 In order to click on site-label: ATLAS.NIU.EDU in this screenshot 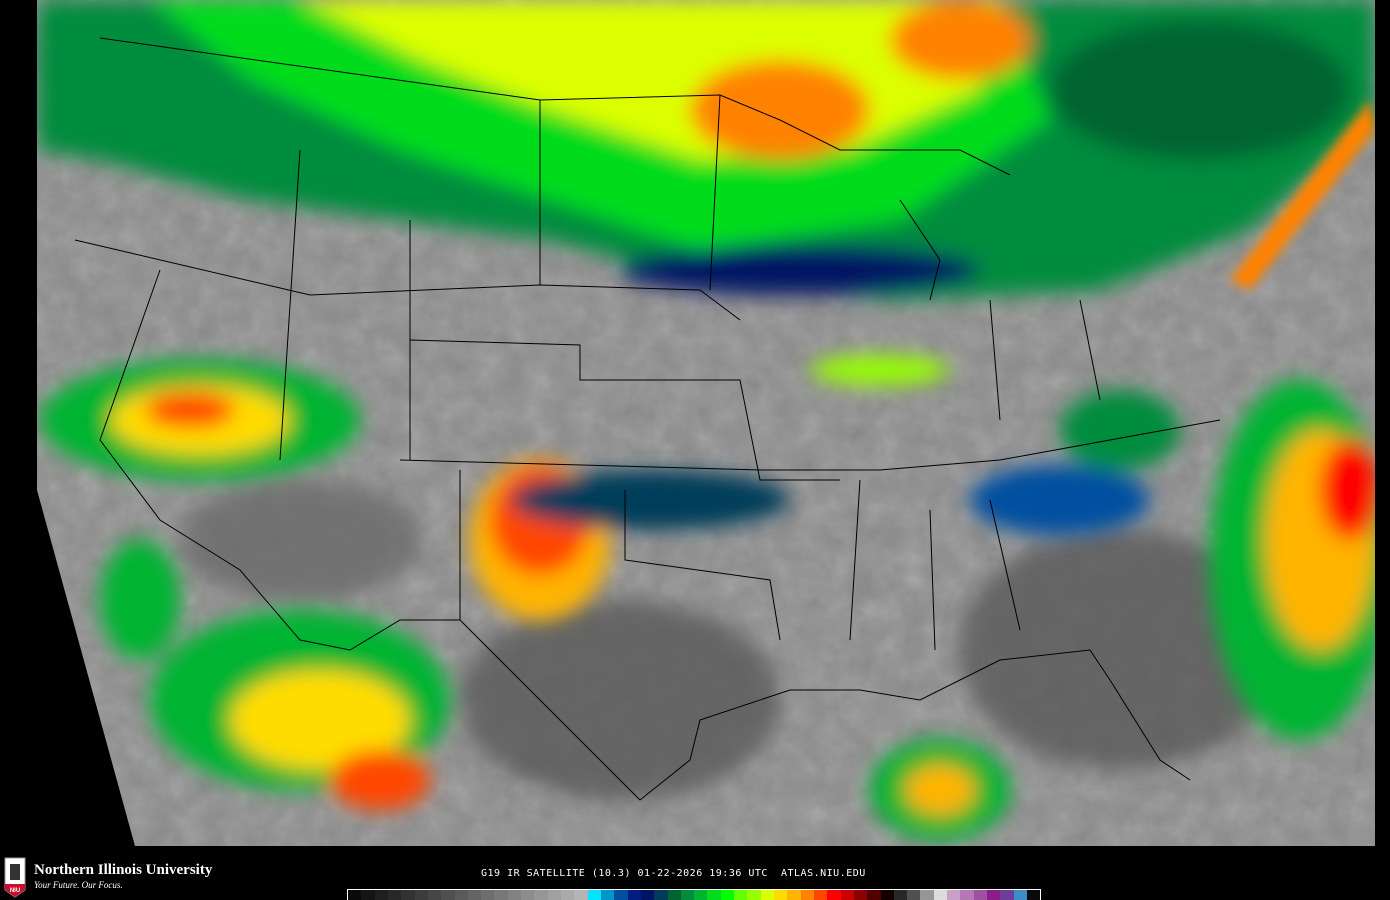, I will do `click(823, 873)`.